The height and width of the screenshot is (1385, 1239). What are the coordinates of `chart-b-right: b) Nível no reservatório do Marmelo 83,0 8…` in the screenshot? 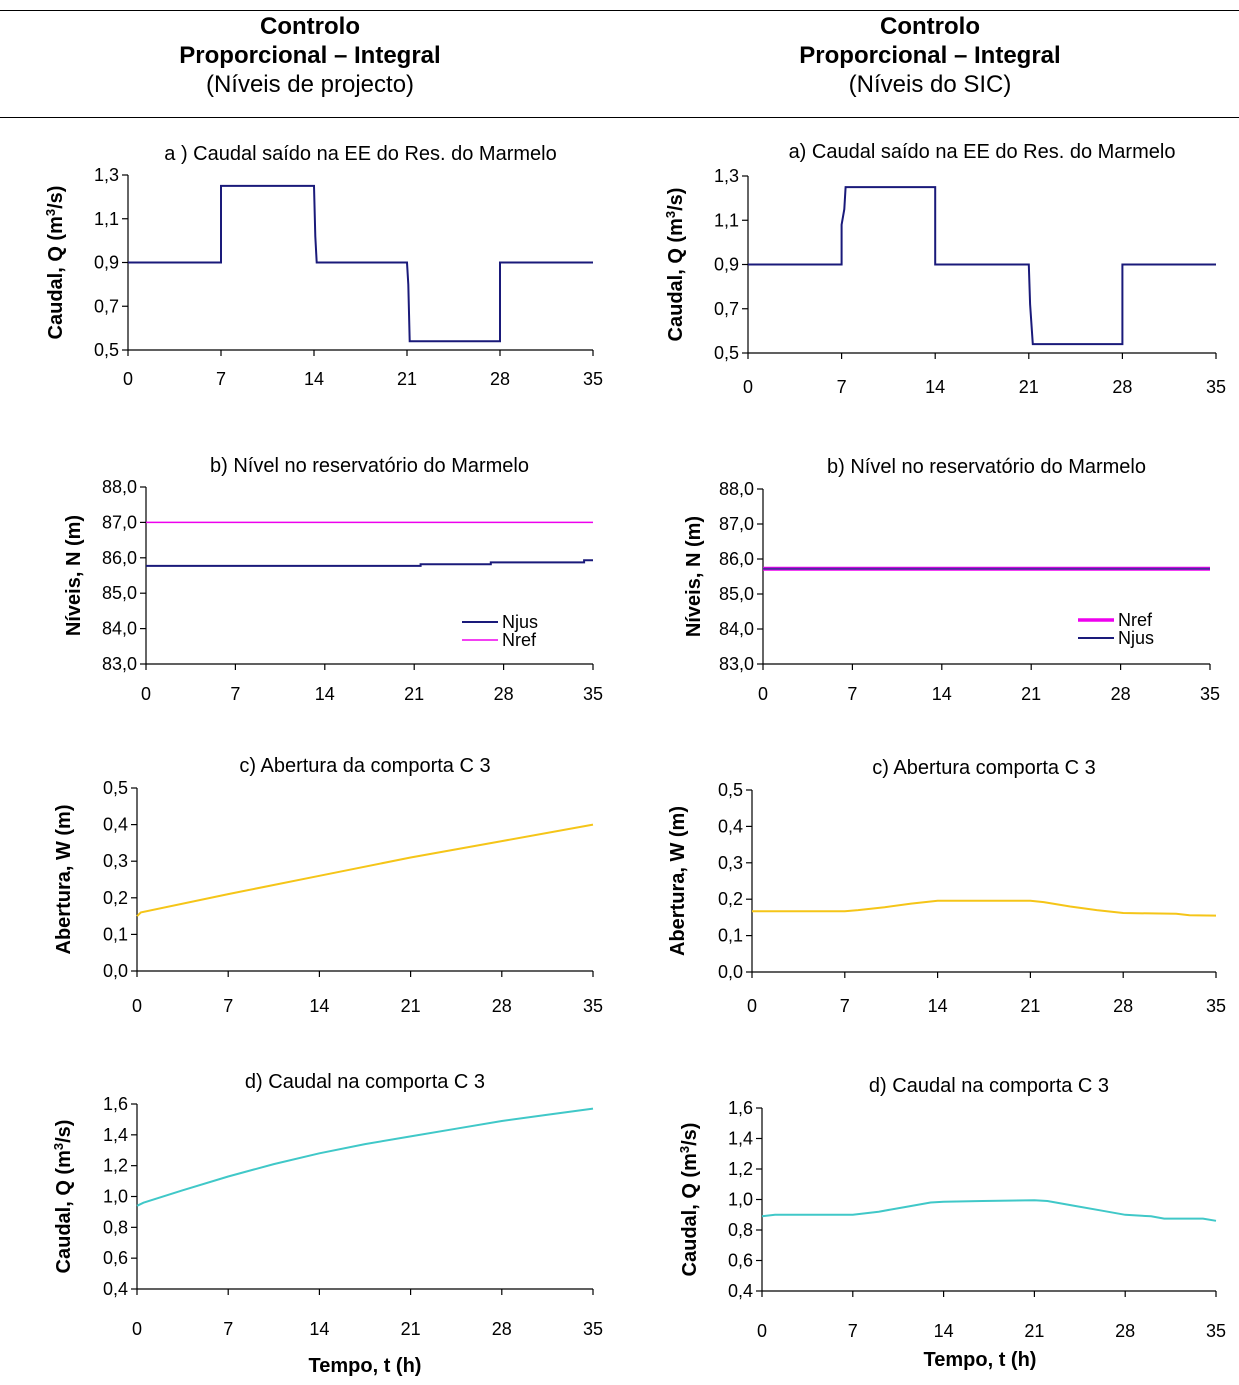 It's located at (951, 580).